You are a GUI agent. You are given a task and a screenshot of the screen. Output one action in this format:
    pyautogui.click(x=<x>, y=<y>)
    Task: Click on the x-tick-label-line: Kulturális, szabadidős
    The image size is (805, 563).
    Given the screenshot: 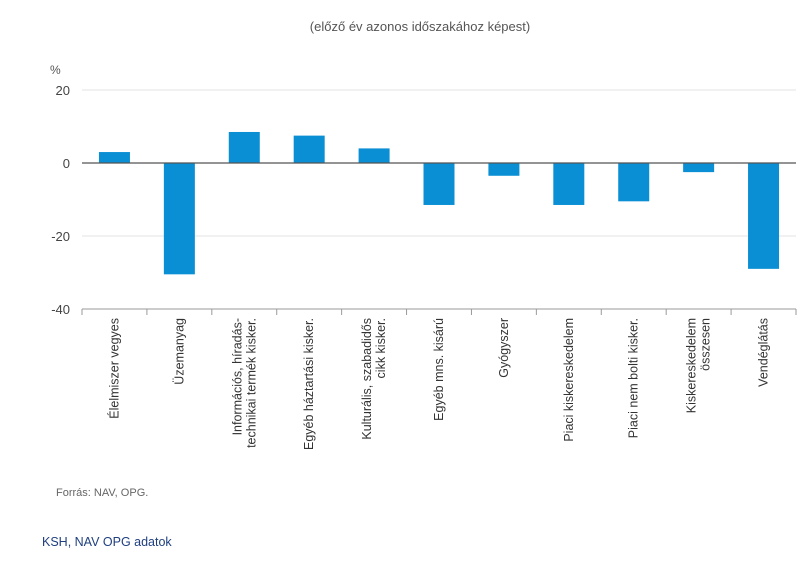 What is the action you would take?
    pyautogui.click(x=367, y=379)
    